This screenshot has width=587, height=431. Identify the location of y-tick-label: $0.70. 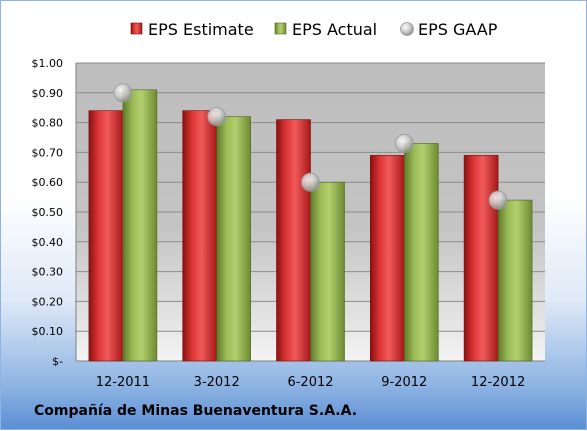
(48, 152).